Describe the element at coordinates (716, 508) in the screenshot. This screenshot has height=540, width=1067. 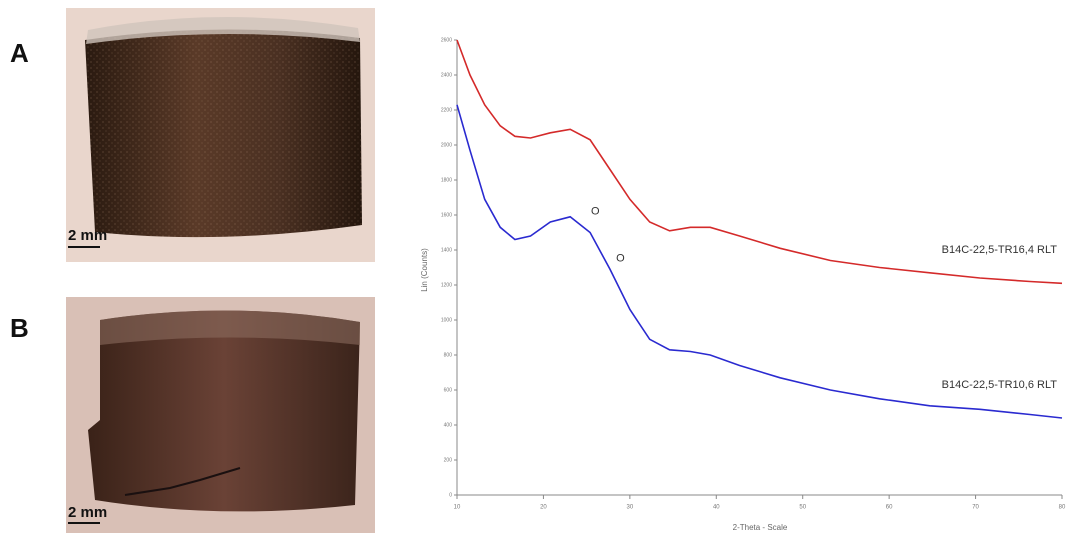
I see `x-tick-label: 40` at that location.